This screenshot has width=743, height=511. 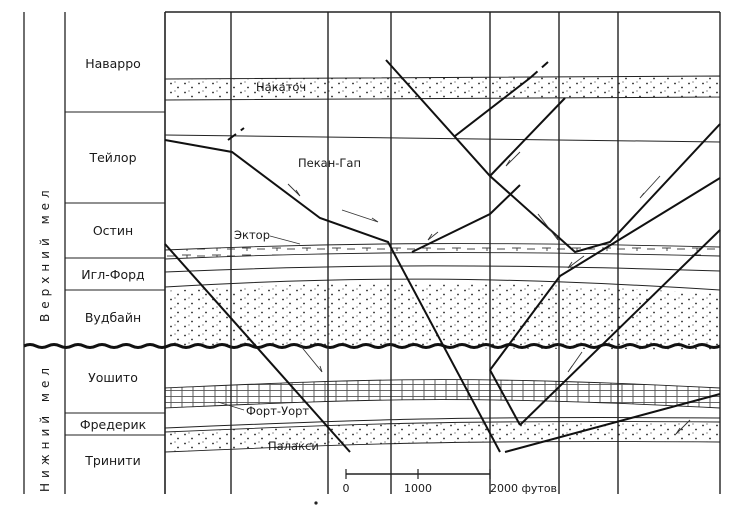 I want to click on lower-cretaceous-label: Нижний мел, so click(x=45, y=427).